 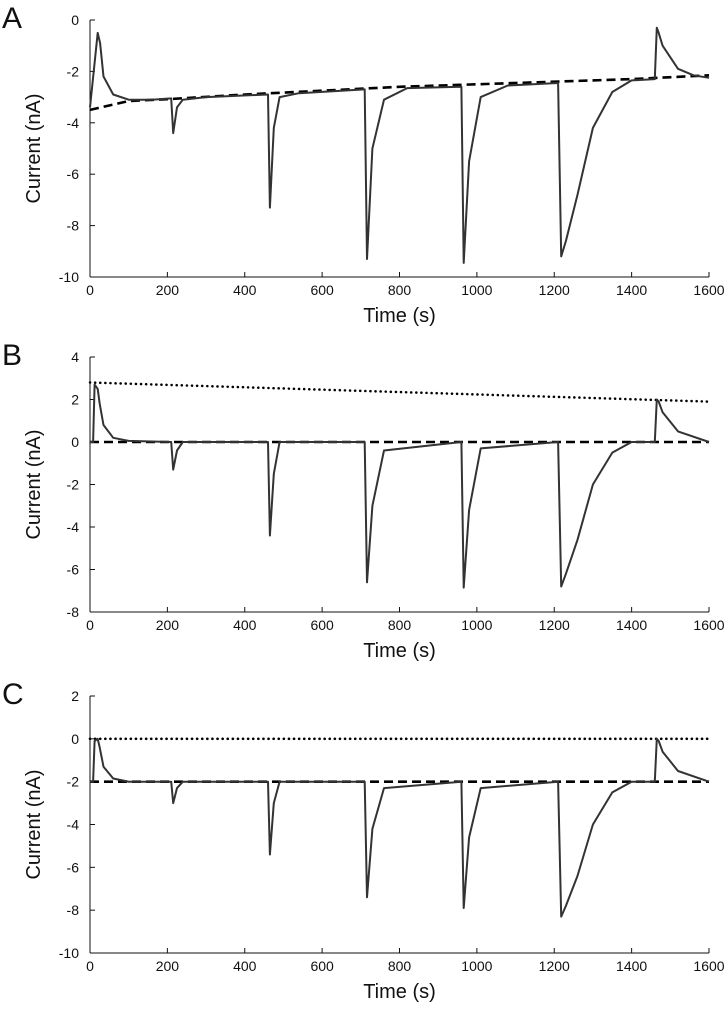 What do you see at coordinates (12, 355) in the screenshot?
I see `panel-label: B` at bounding box center [12, 355].